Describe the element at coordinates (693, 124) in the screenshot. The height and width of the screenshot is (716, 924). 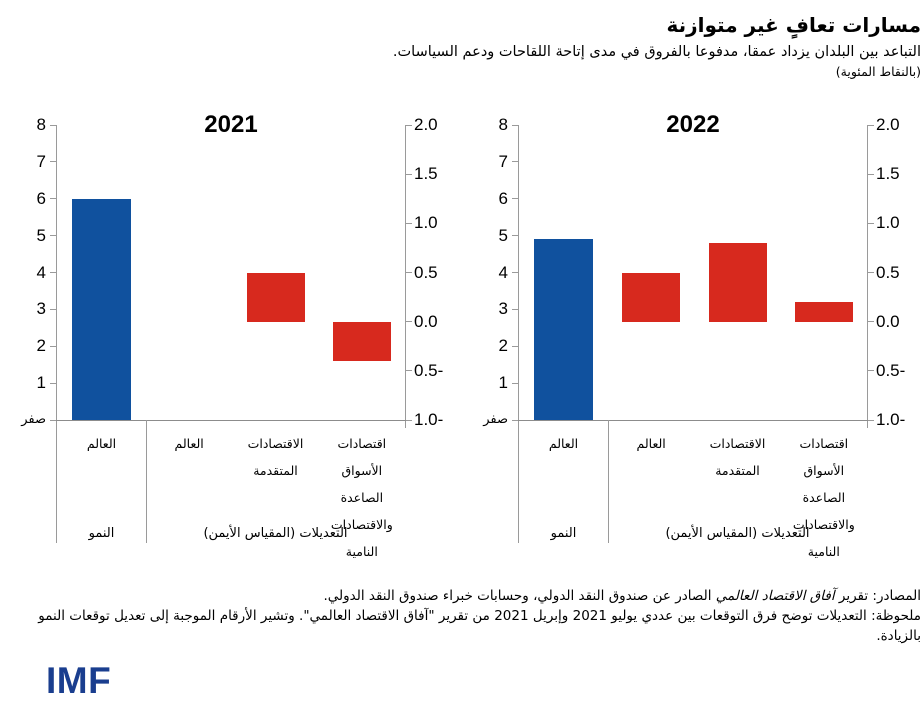
I see `chart-year-title: 2022` at that location.